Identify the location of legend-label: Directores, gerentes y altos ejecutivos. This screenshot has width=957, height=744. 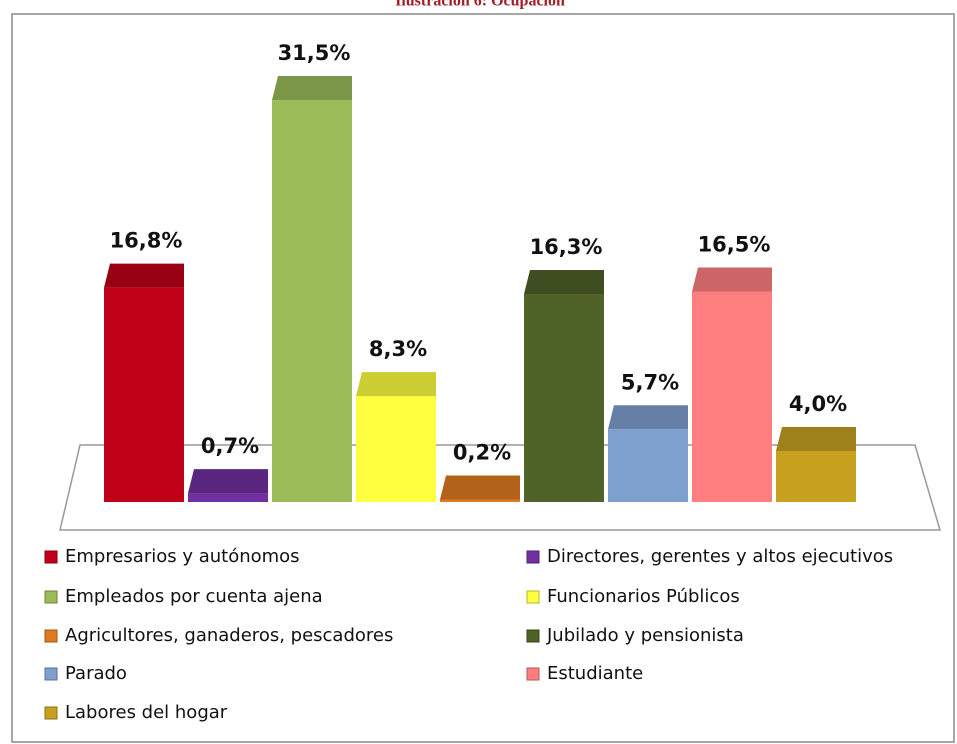
(720, 556).